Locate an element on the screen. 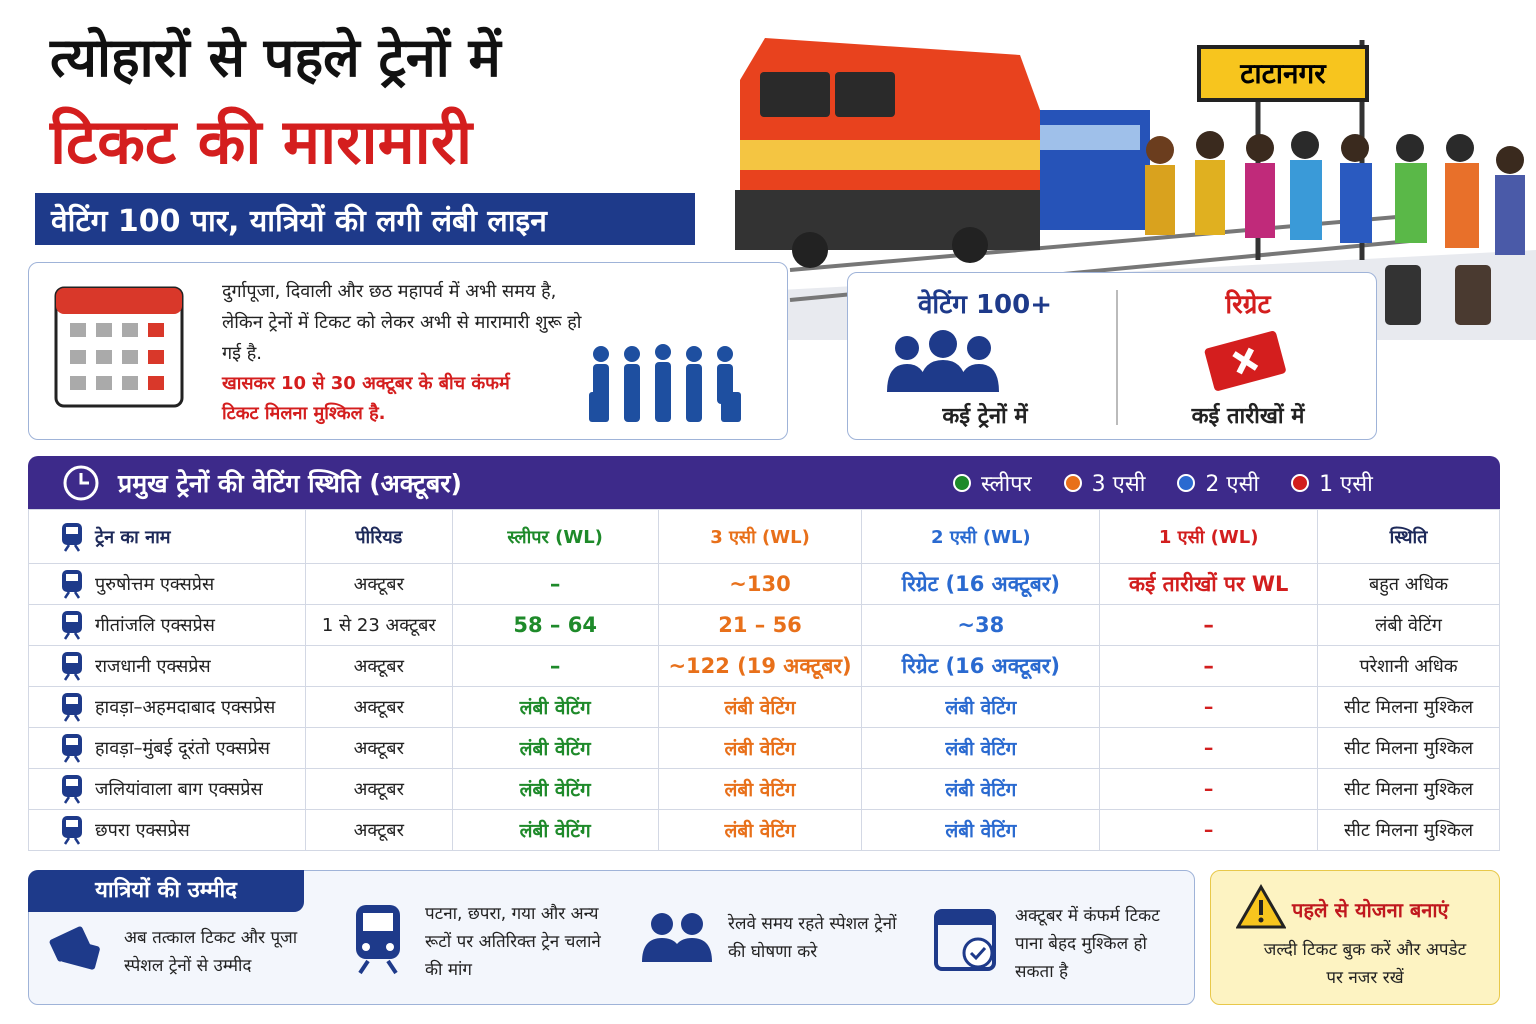  legend-item: 2 एसी is located at coordinates (1218, 483).